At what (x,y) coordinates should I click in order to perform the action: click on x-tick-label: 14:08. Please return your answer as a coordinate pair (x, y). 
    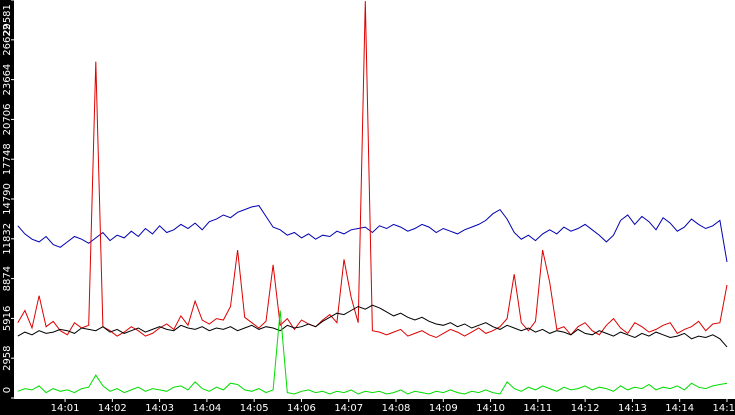
    Looking at the image, I should click on (396, 408).